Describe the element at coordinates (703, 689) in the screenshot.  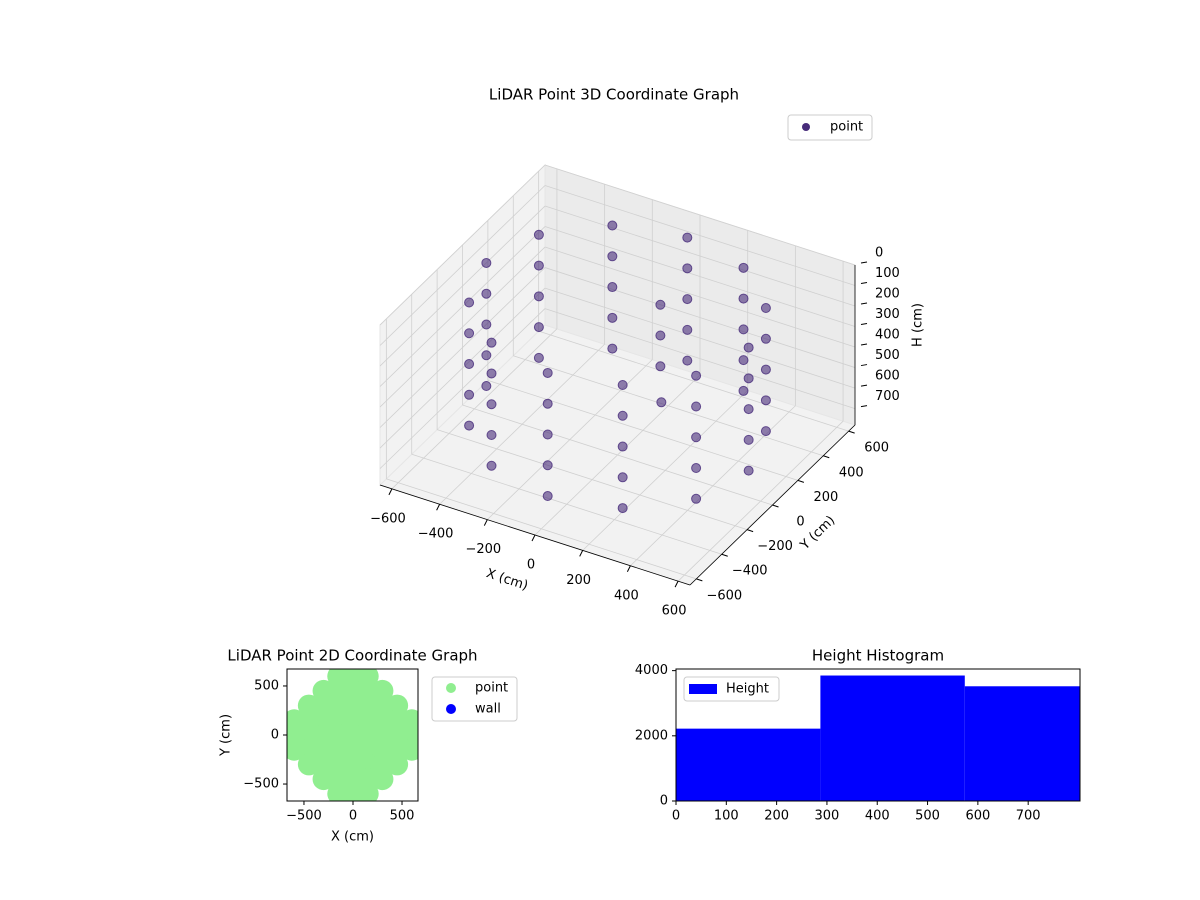
I see `legend-marker` at that location.